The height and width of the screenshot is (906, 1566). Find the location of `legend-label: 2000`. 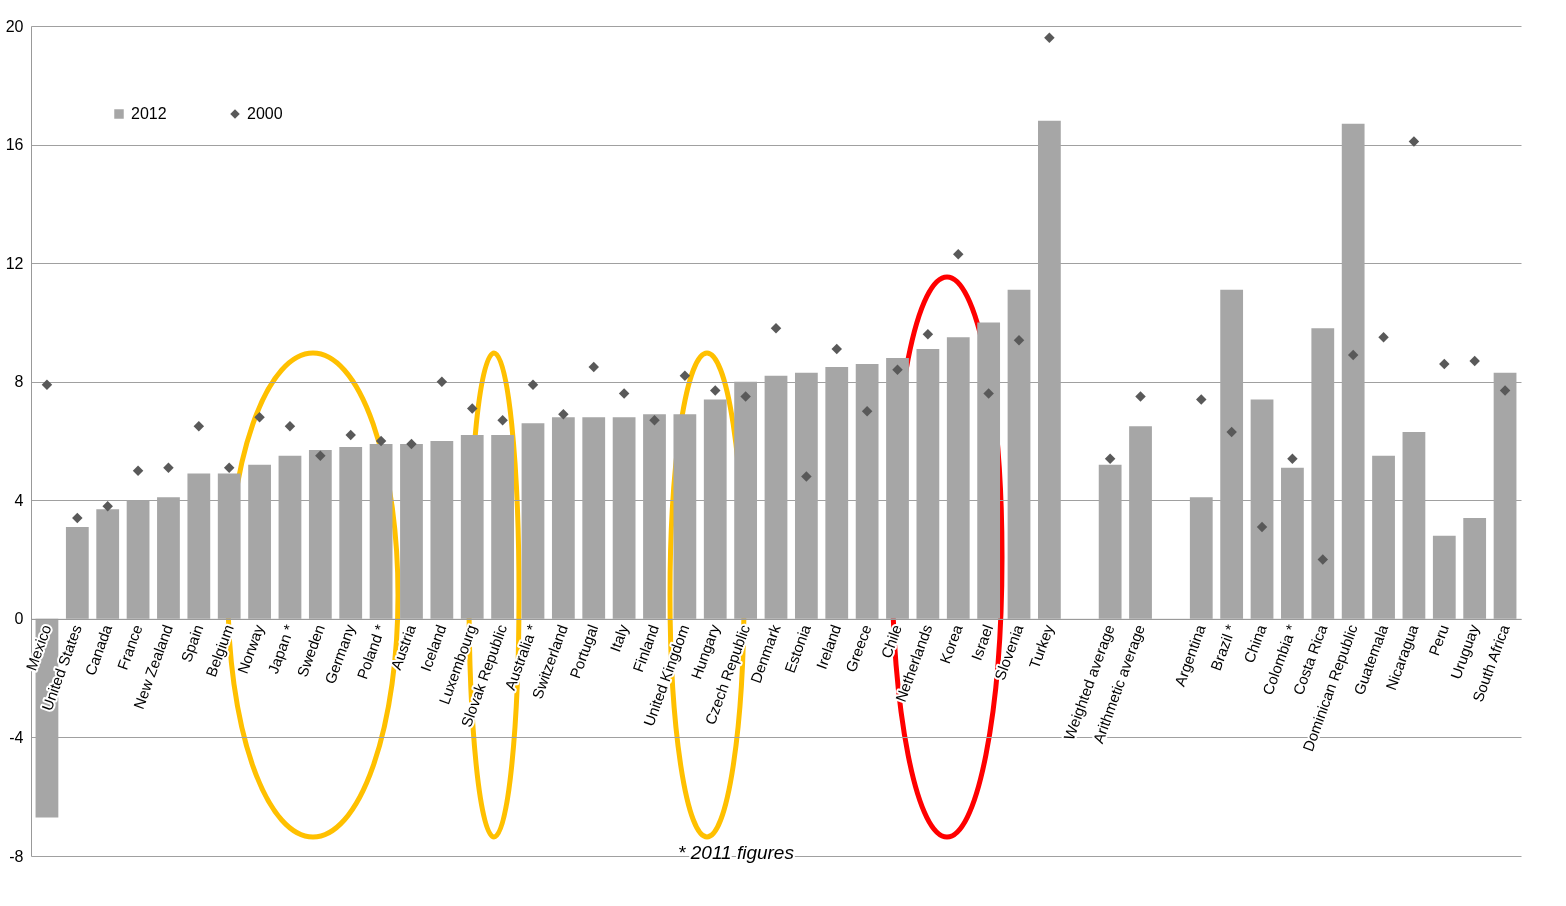

legend-label: 2000 is located at coordinates (265, 113).